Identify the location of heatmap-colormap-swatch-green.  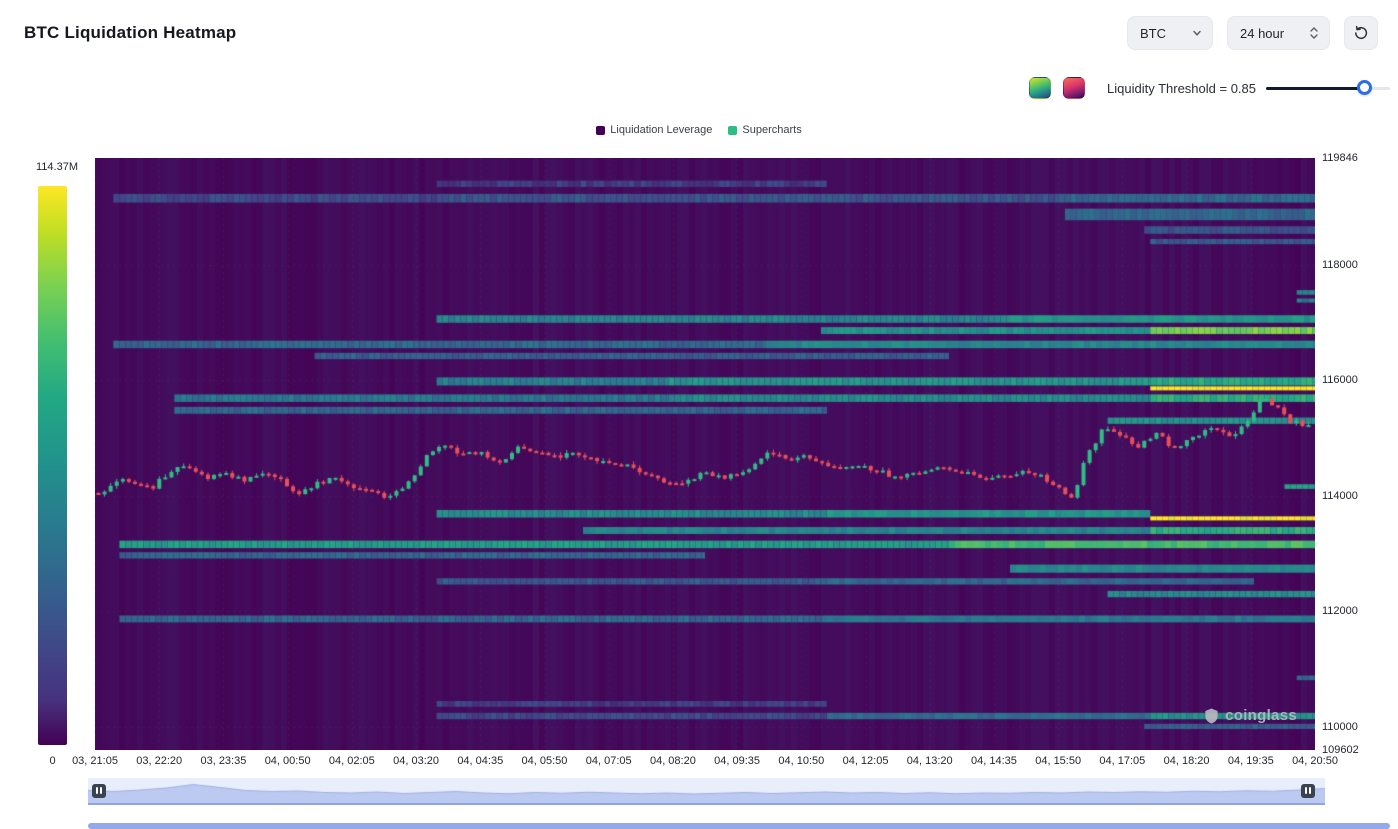
(1040, 88).